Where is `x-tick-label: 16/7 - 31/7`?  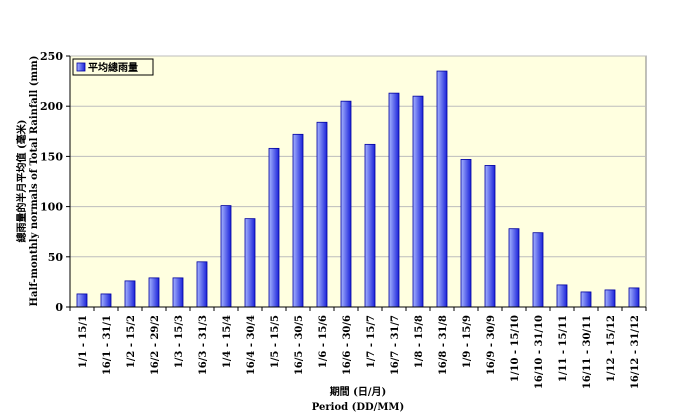
x-tick-label: 16/7 - 31/7 is located at coordinates (395, 345).